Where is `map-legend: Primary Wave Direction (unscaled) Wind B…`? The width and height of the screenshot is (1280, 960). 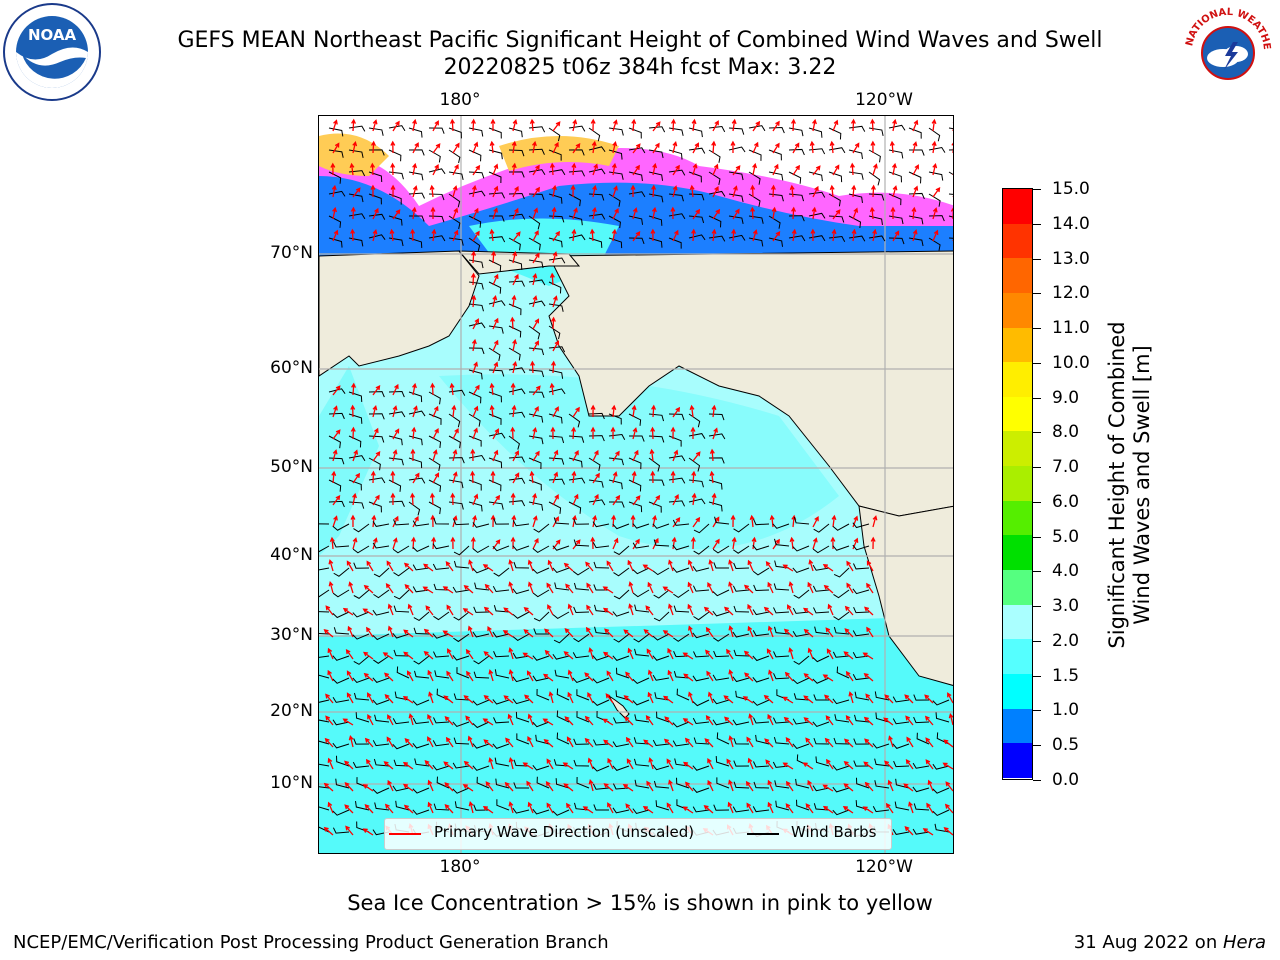 map-legend: Primary Wave Direction (unscaled) Wind B… is located at coordinates (638, 834).